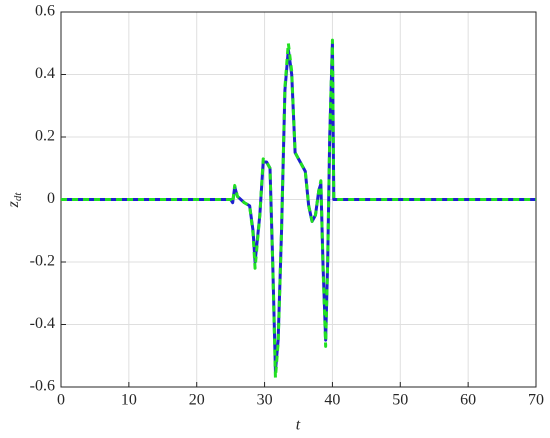 Image resolution: width=550 pixels, height=438 pixels. What do you see at coordinates (45, 136) in the screenshot?
I see `y-tick-label: 0.2` at bounding box center [45, 136].